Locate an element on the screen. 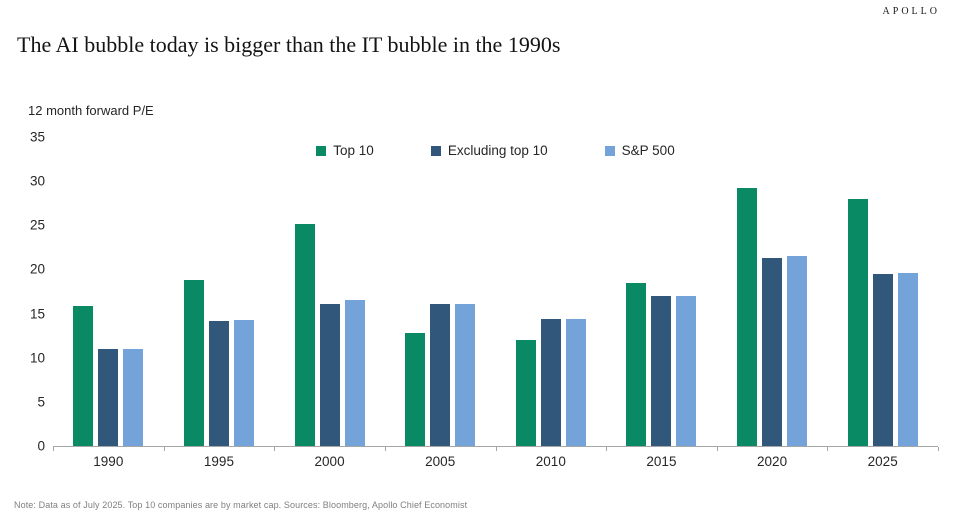 The width and height of the screenshot is (960, 517). bar-top-10-2025 is located at coordinates (857, 322).